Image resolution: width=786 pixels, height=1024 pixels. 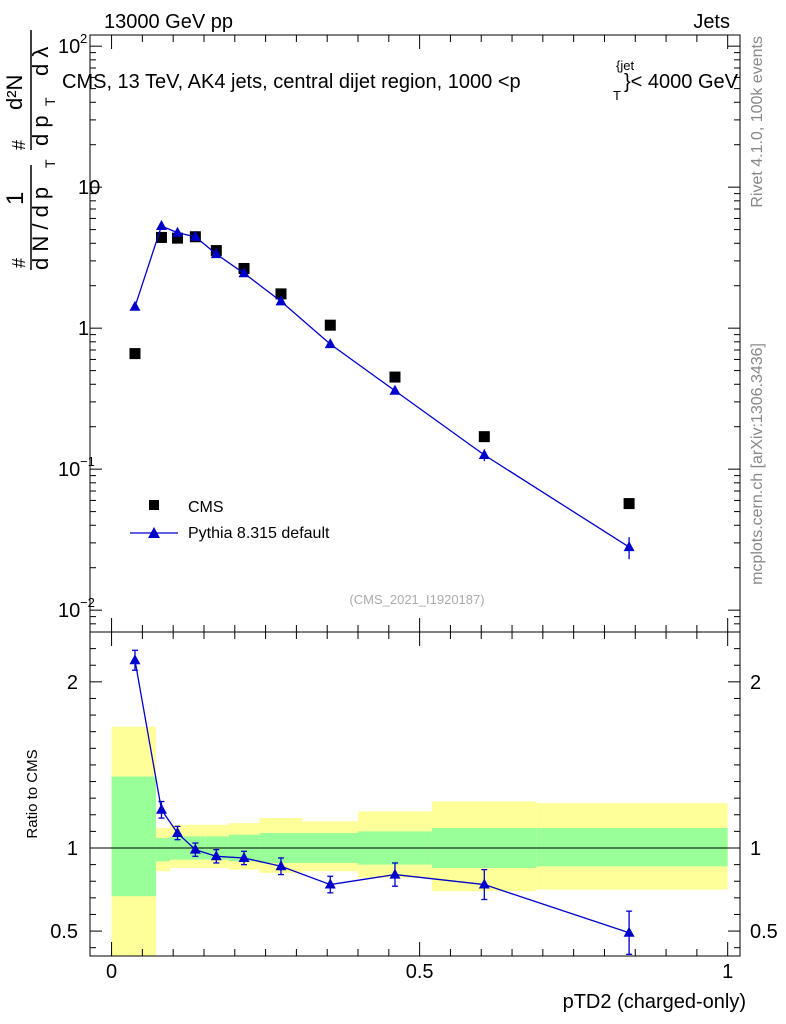 What do you see at coordinates (757, 122) in the screenshot?
I see `rivet-version-label: Rivet 4.1.0, 100k events` at bounding box center [757, 122].